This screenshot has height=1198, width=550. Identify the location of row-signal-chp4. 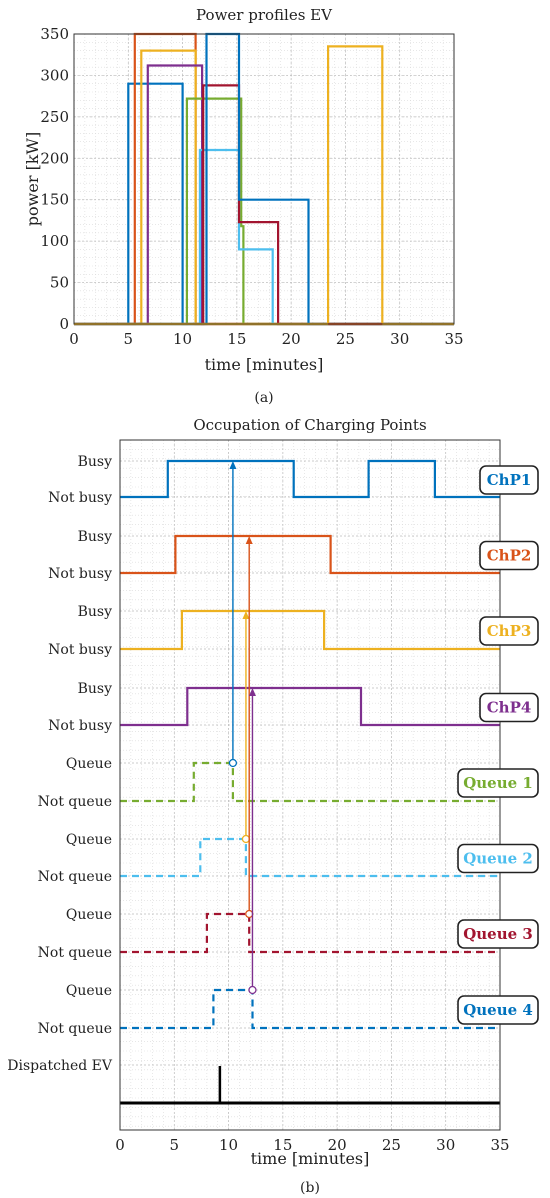
(310, 706).